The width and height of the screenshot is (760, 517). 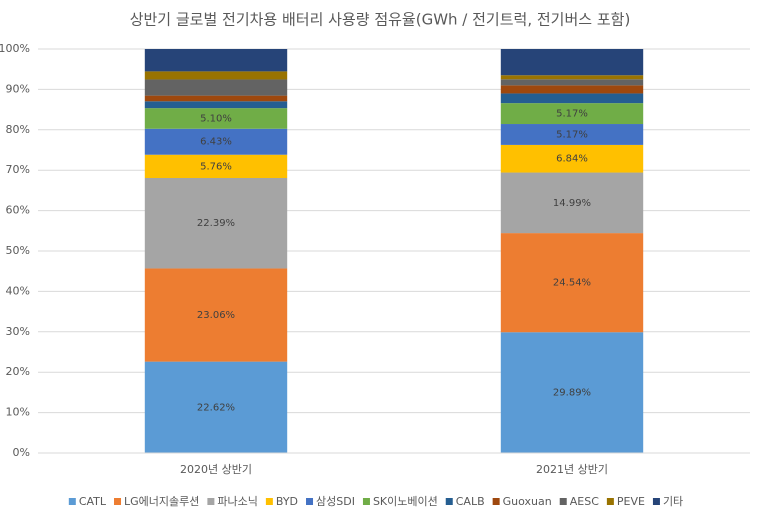 I want to click on data-label: 5.76%, so click(x=216, y=166).